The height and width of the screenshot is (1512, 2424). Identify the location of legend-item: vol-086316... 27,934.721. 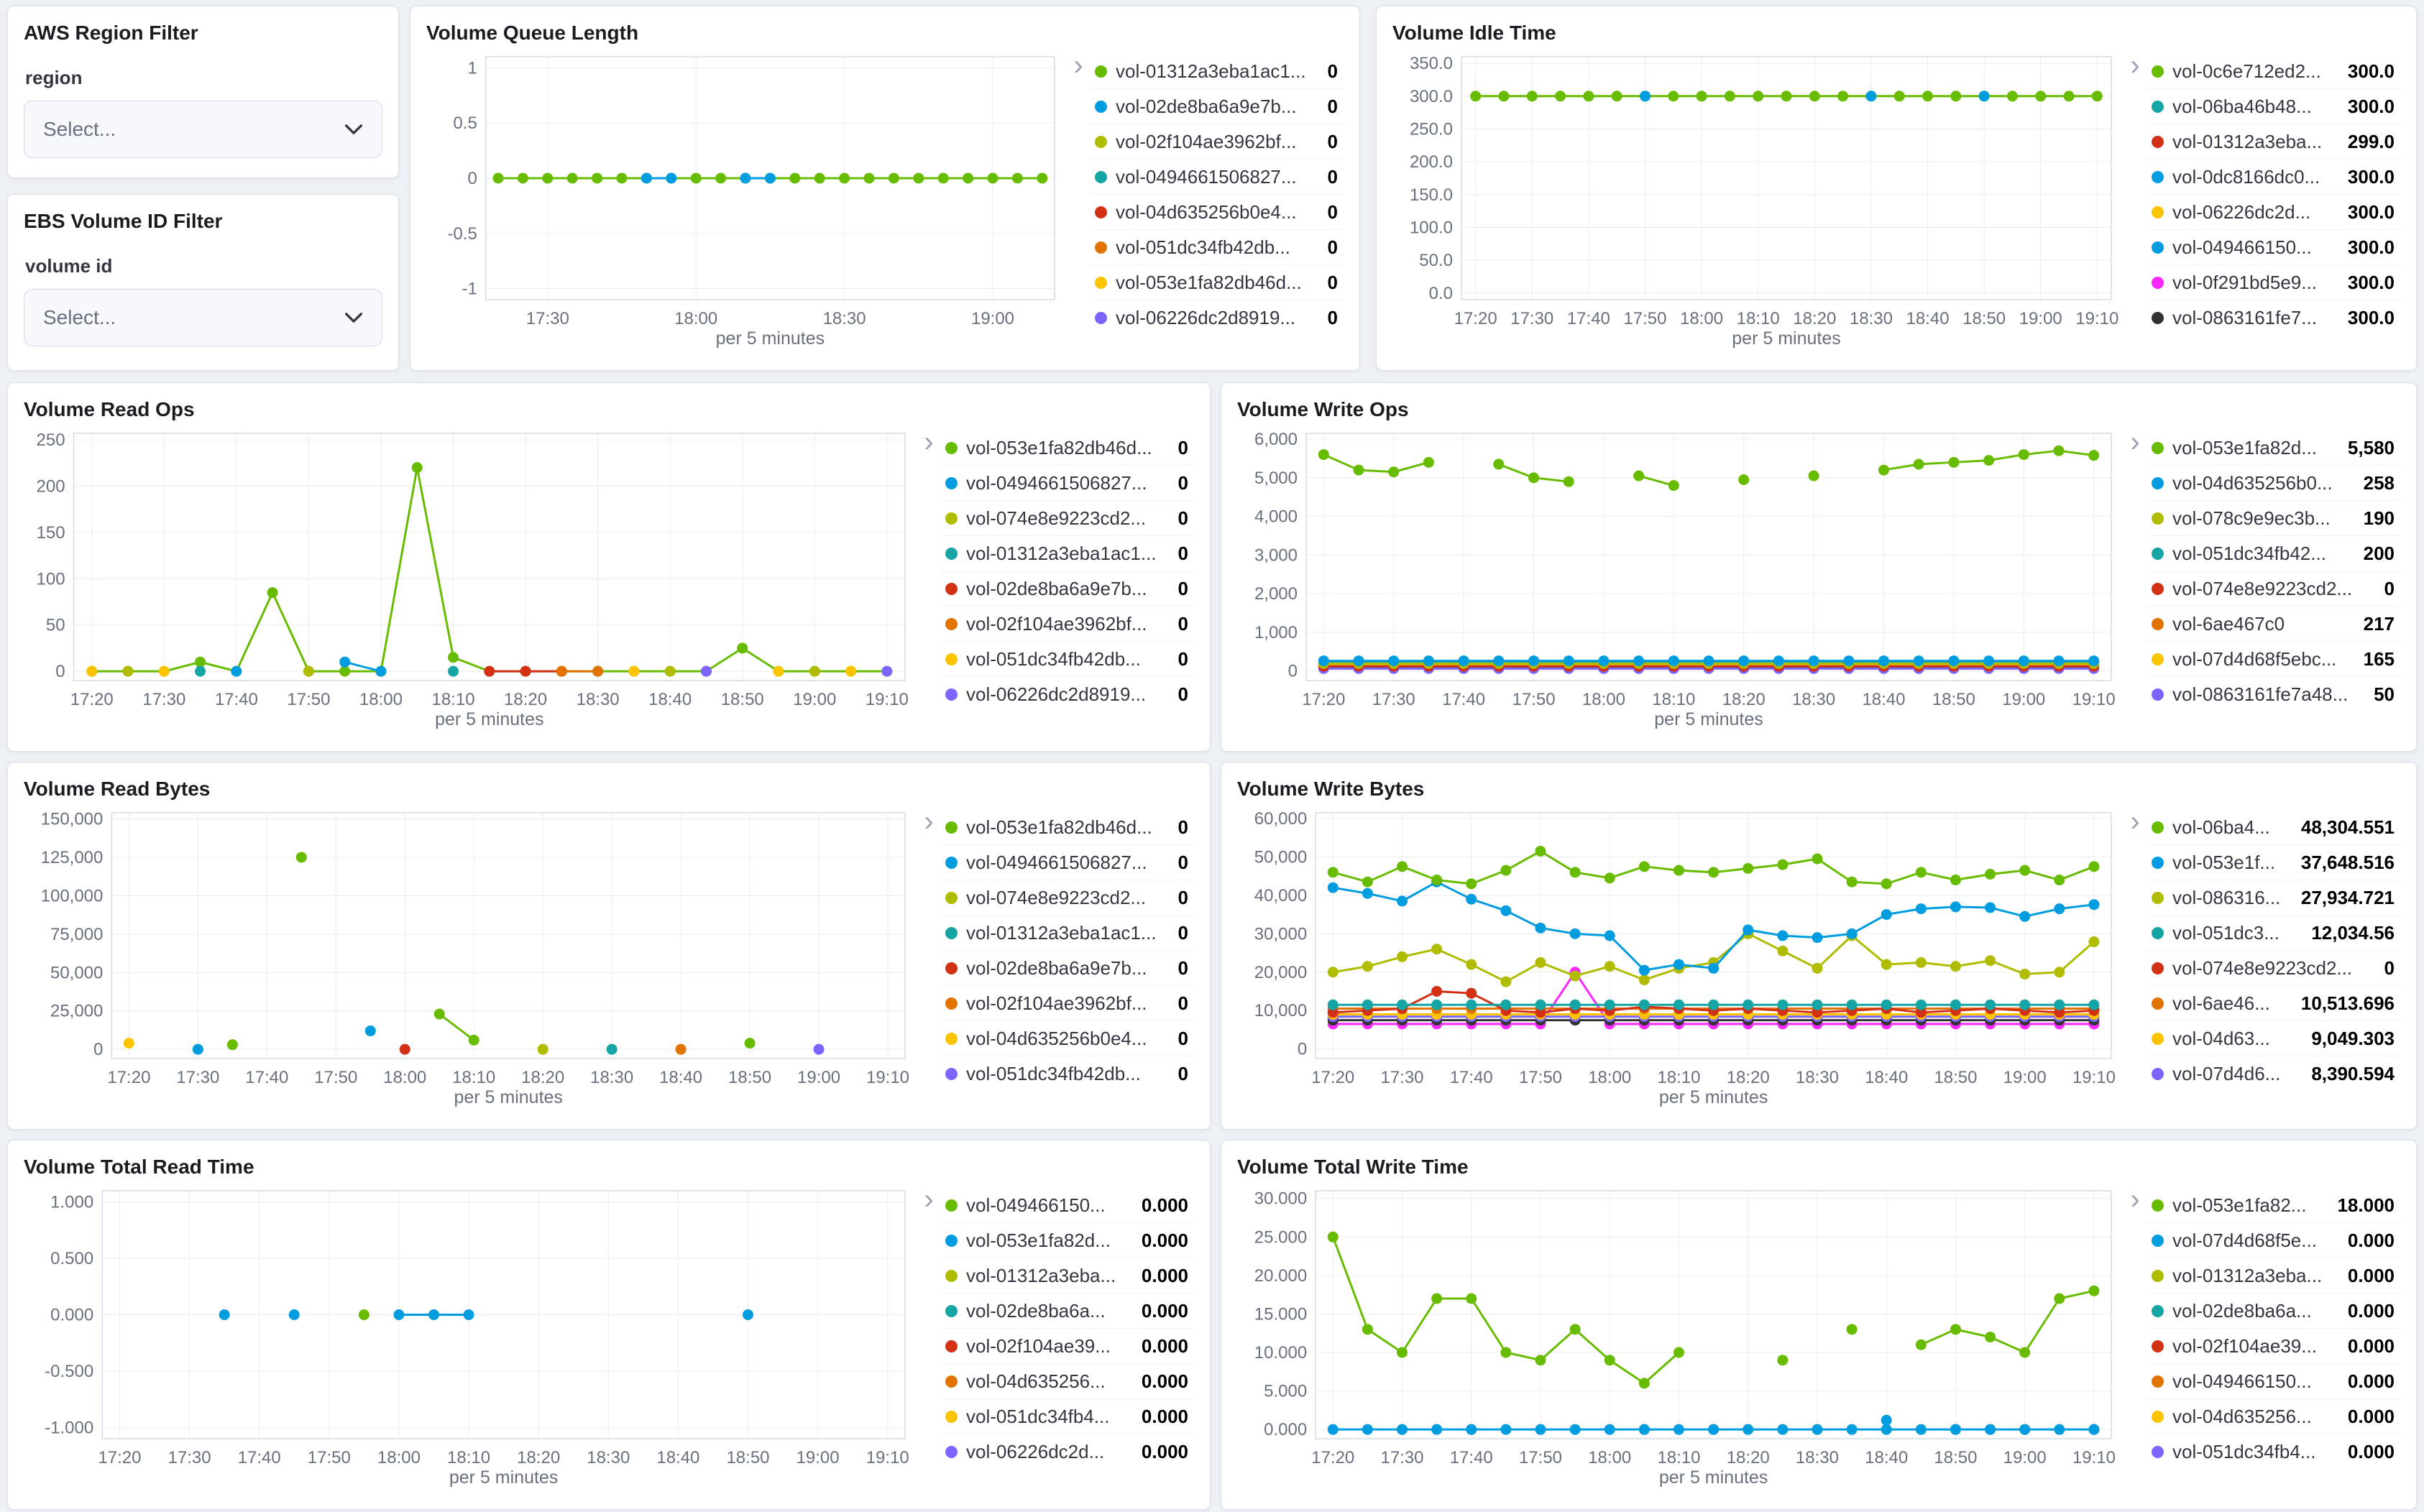
(2273, 898).